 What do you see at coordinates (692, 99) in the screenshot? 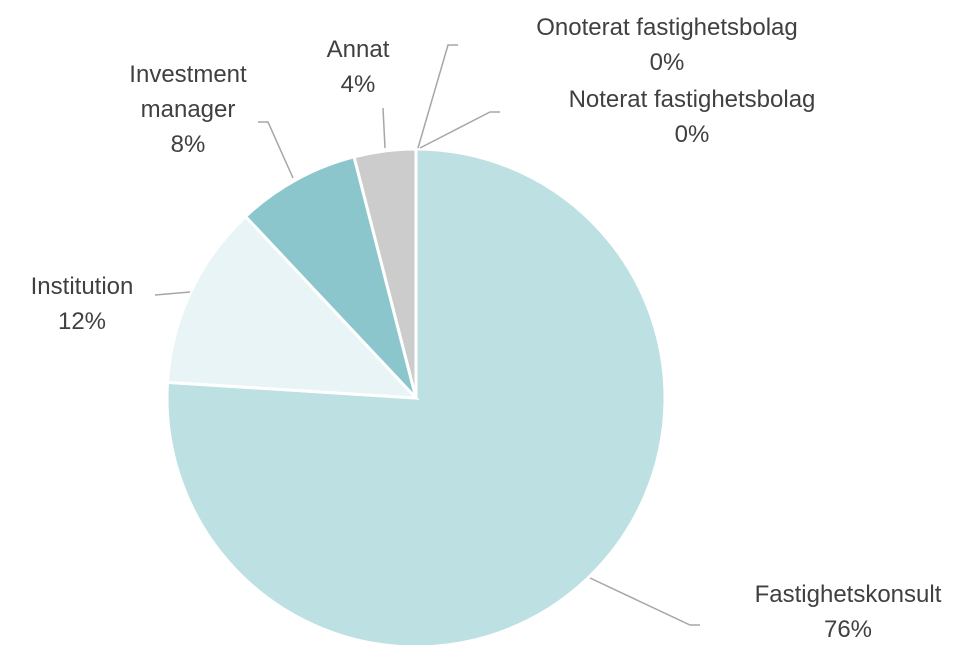
I see `category-label: Noterat fastighetsbolag` at bounding box center [692, 99].